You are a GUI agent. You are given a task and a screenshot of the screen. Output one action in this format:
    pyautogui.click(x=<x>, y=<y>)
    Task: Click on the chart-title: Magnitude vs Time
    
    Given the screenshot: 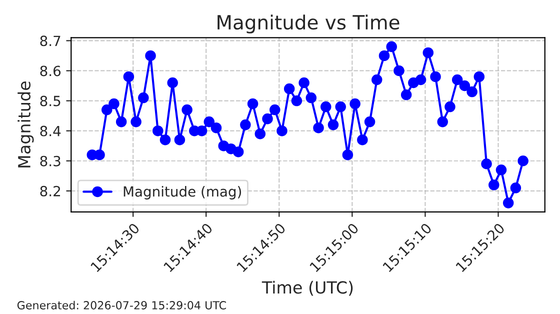 What is the action you would take?
    pyautogui.click(x=309, y=24)
    